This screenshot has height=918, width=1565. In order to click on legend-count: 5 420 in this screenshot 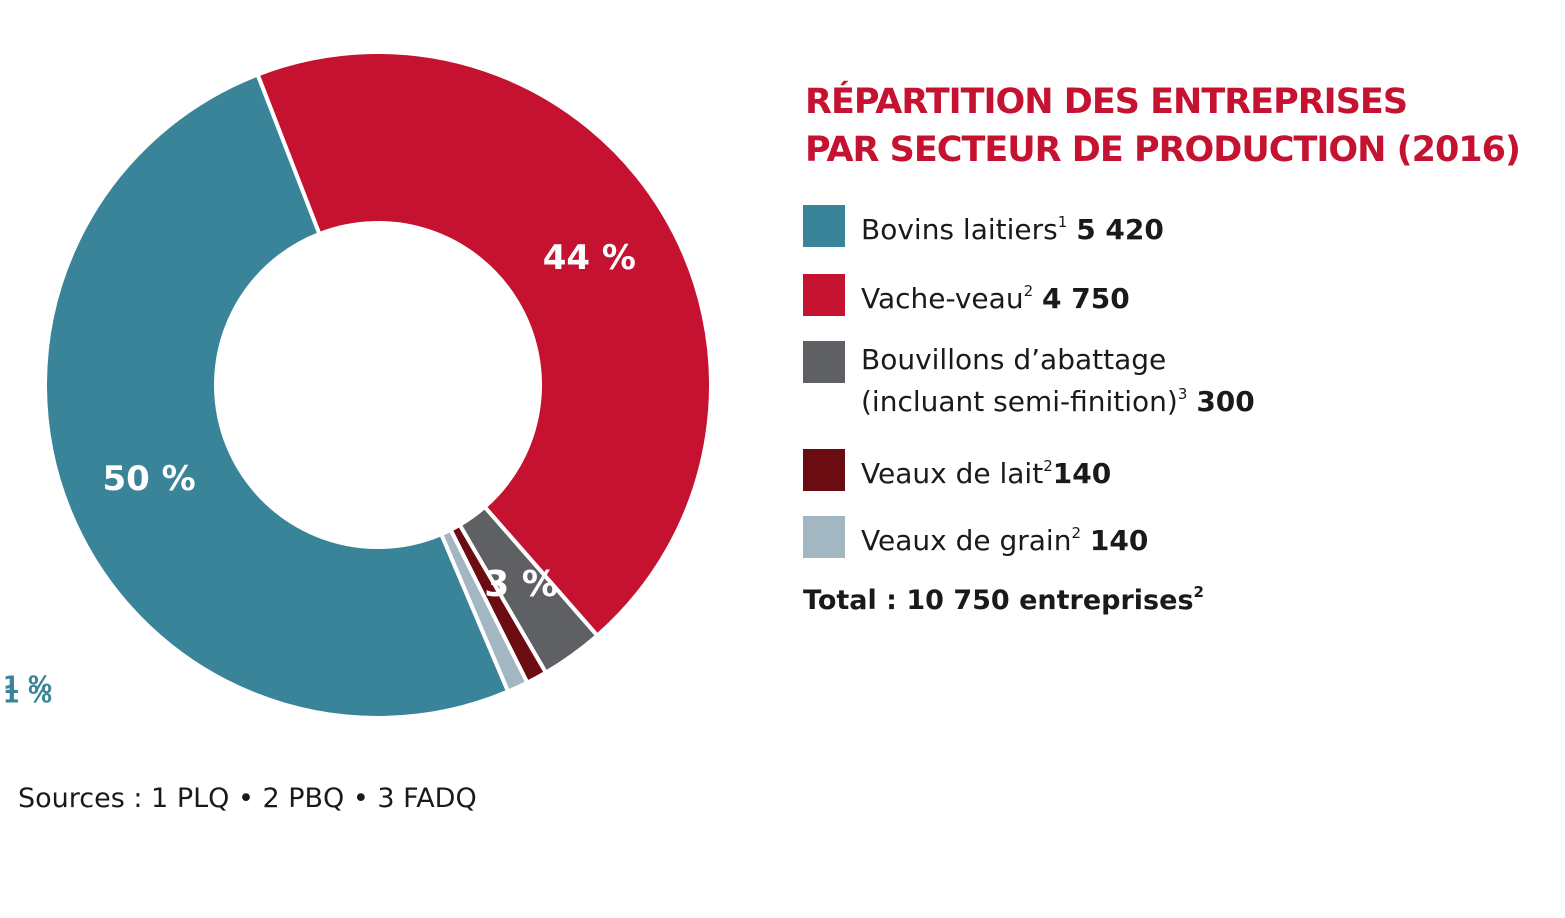, I will do `click(1120, 229)`.